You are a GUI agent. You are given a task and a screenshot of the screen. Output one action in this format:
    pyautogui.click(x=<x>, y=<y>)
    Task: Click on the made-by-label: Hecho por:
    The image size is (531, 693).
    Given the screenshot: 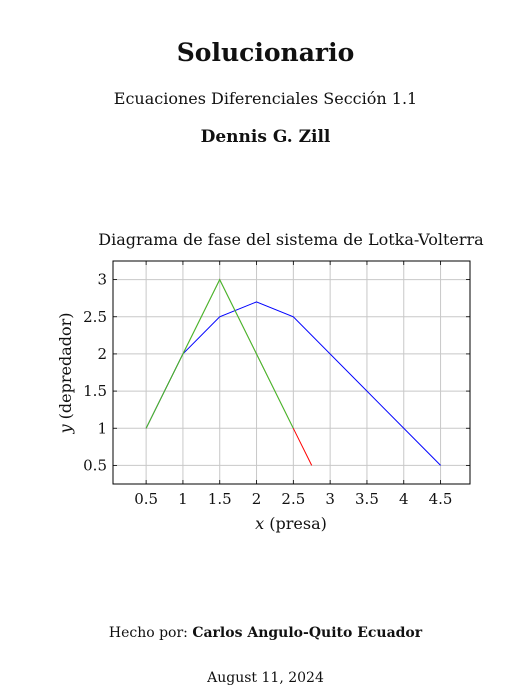 What is the action you would take?
    pyautogui.click(x=148, y=633)
    